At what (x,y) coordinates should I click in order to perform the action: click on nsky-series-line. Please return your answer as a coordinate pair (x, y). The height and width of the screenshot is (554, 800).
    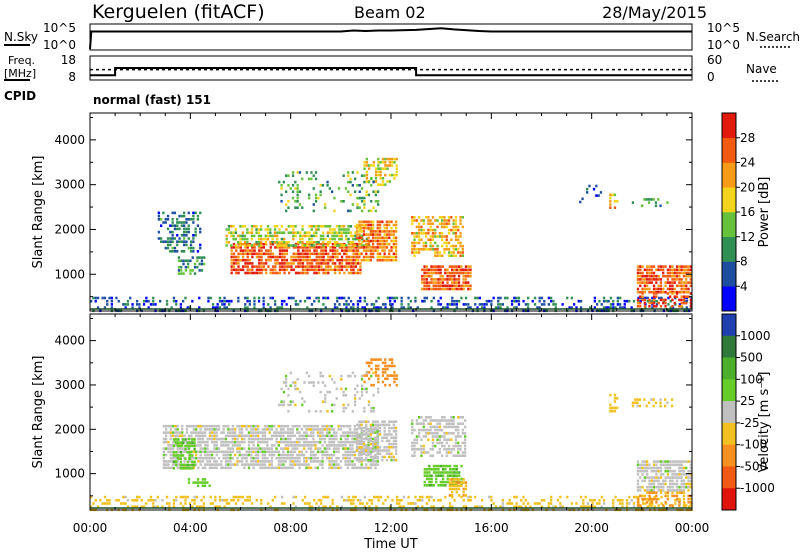
    Looking at the image, I should click on (390, 38).